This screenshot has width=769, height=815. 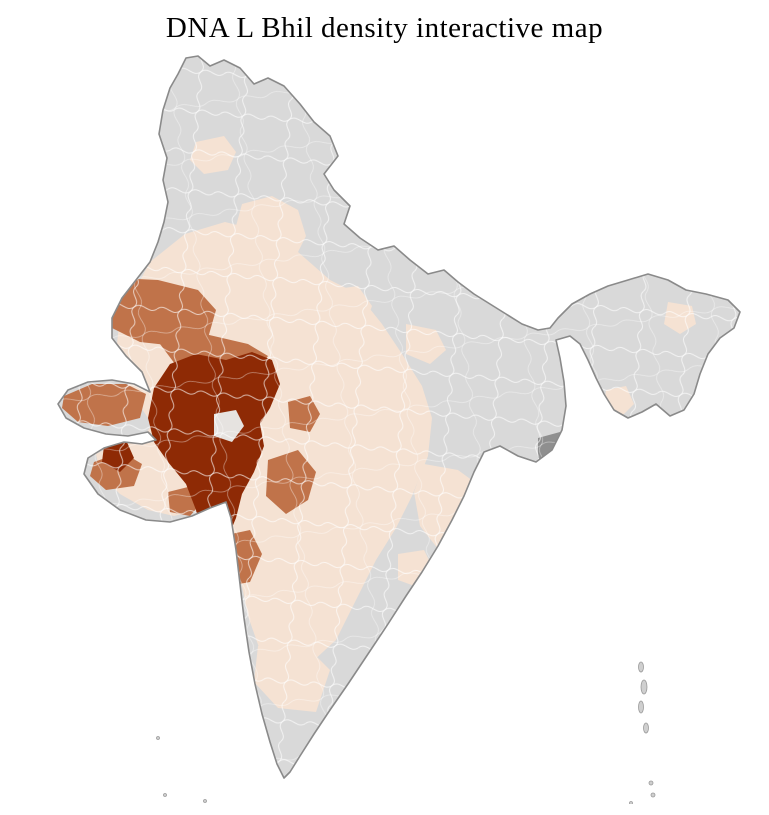 What do you see at coordinates (181, 769) in the screenshot?
I see `lakshadweep-islands` at bounding box center [181, 769].